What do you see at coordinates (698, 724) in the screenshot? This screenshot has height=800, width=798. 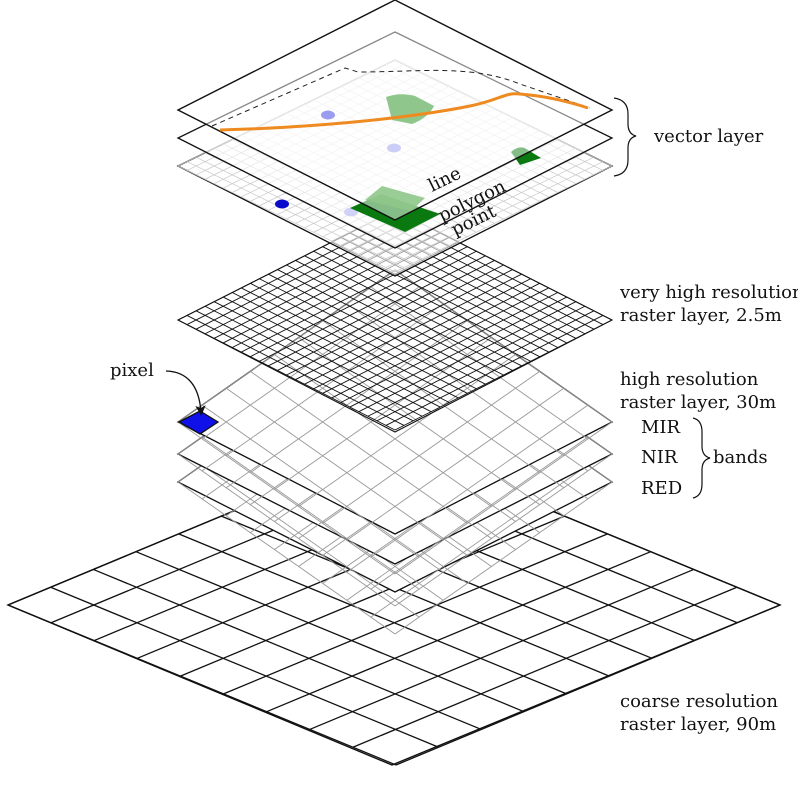 I see `coarse-resolution-label-line-2: raster layer, 90m` at bounding box center [698, 724].